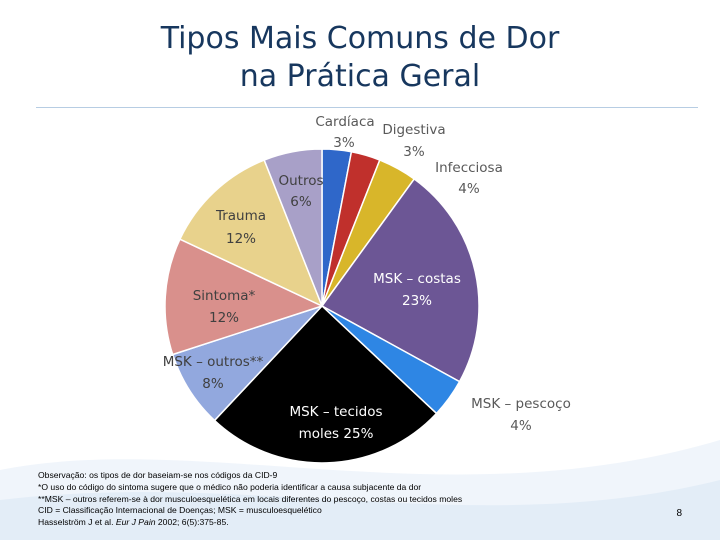 This screenshot has height=540, width=720. Describe the element at coordinates (224, 296) in the screenshot. I see `label-sintoma-name: Sintoma*` at that location.